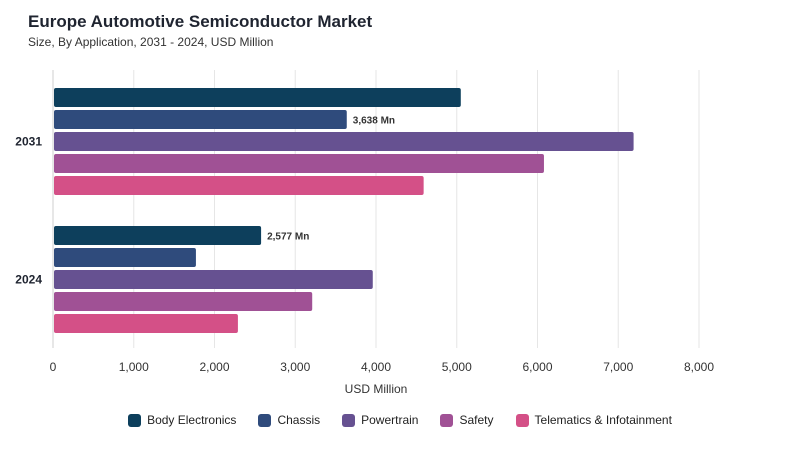 The width and height of the screenshot is (800, 450). Describe the element at coordinates (134, 367) in the screenshot. I see `x-tick-label: 1,000` at that location.